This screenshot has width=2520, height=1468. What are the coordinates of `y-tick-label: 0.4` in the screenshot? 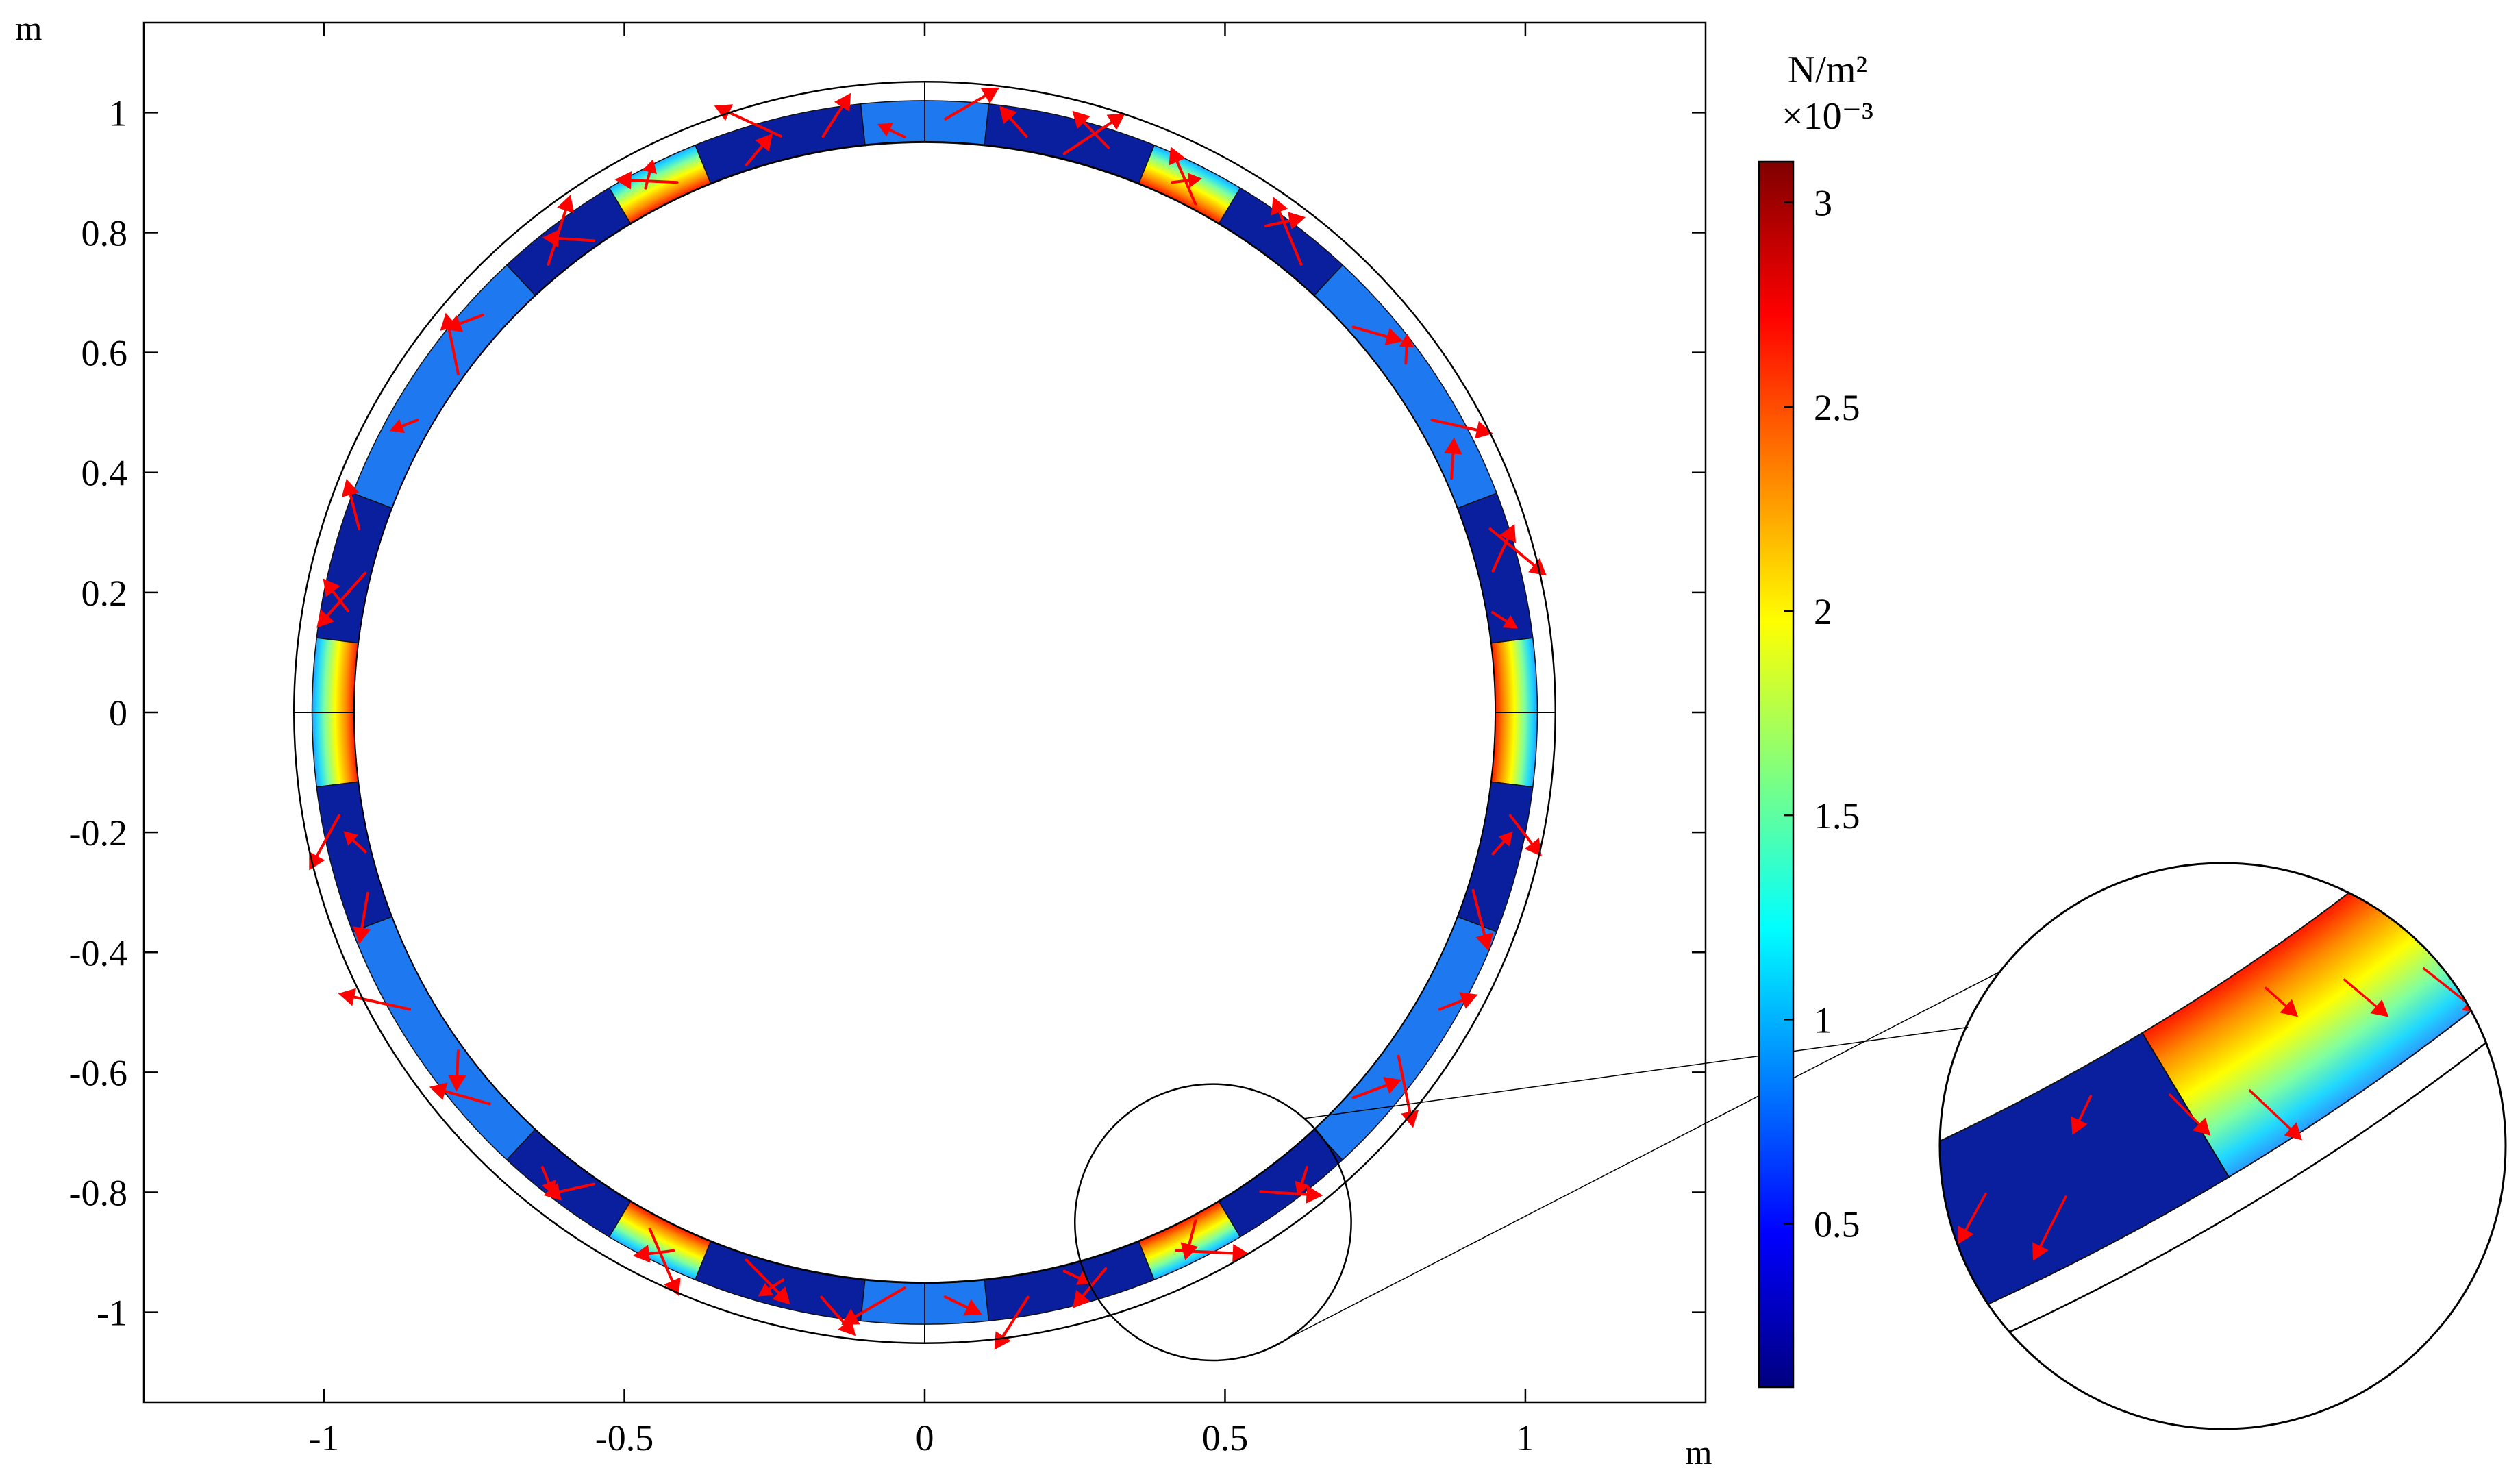 It's located at (105, 474).